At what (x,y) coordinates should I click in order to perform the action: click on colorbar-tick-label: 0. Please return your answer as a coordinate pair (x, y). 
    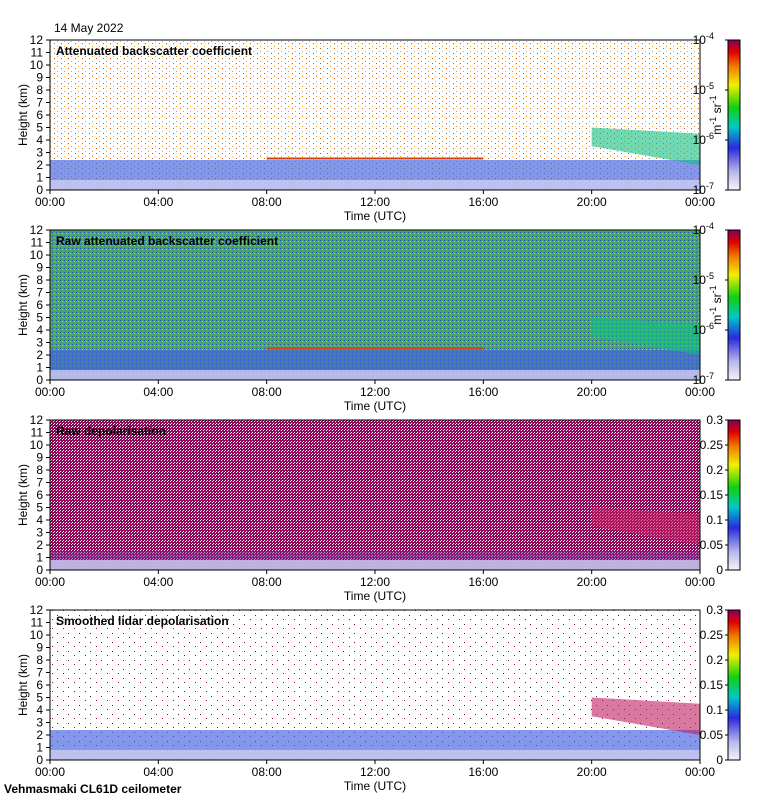
    Looking at the image, I should click on (719, 570).